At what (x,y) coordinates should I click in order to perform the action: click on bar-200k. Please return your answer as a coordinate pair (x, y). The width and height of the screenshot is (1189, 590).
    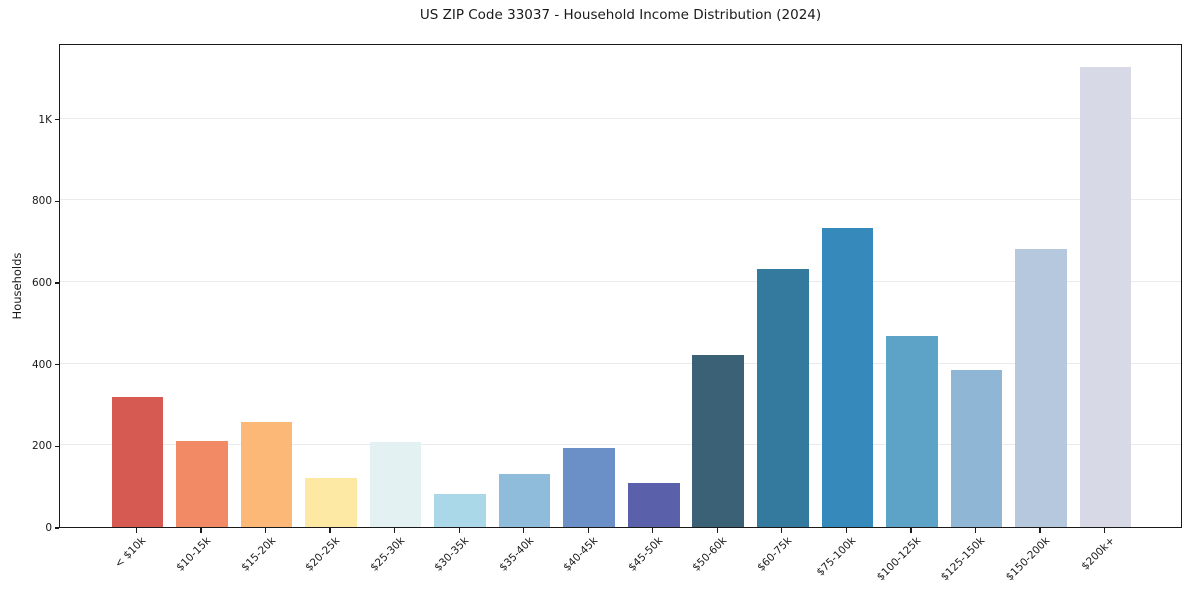
    Looking at the image, I should click on (1105, 297).